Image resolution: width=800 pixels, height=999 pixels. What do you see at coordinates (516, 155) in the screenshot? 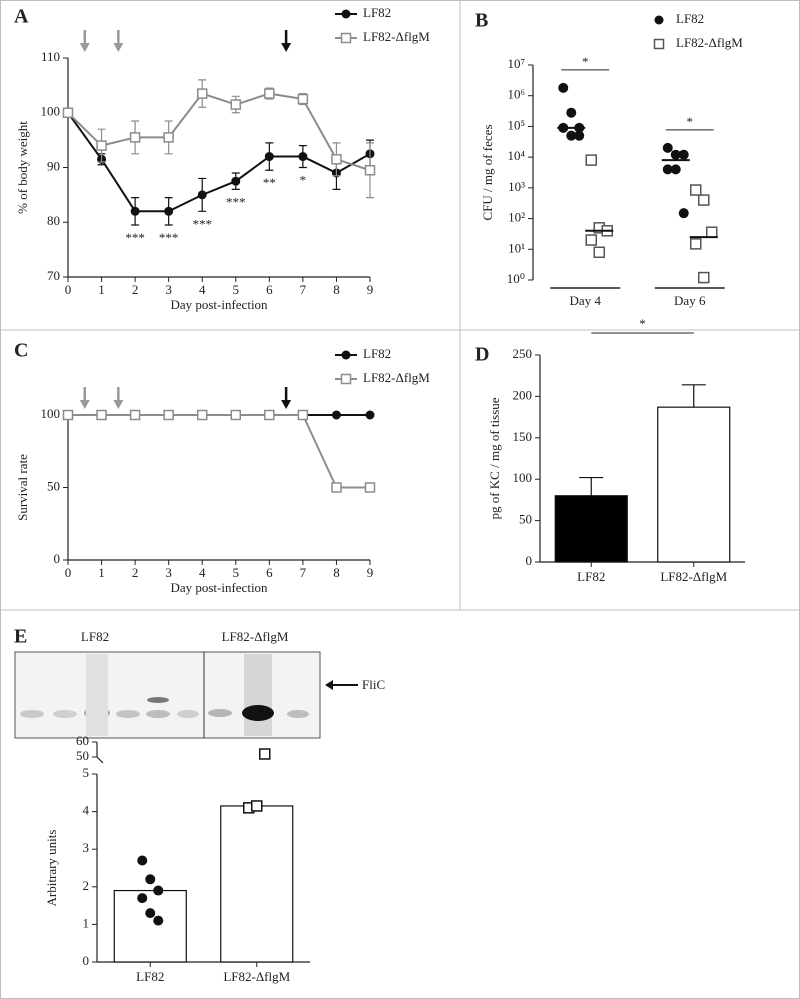
I see `y-tick-label: 10⁴` at bounding box center [516, 155].